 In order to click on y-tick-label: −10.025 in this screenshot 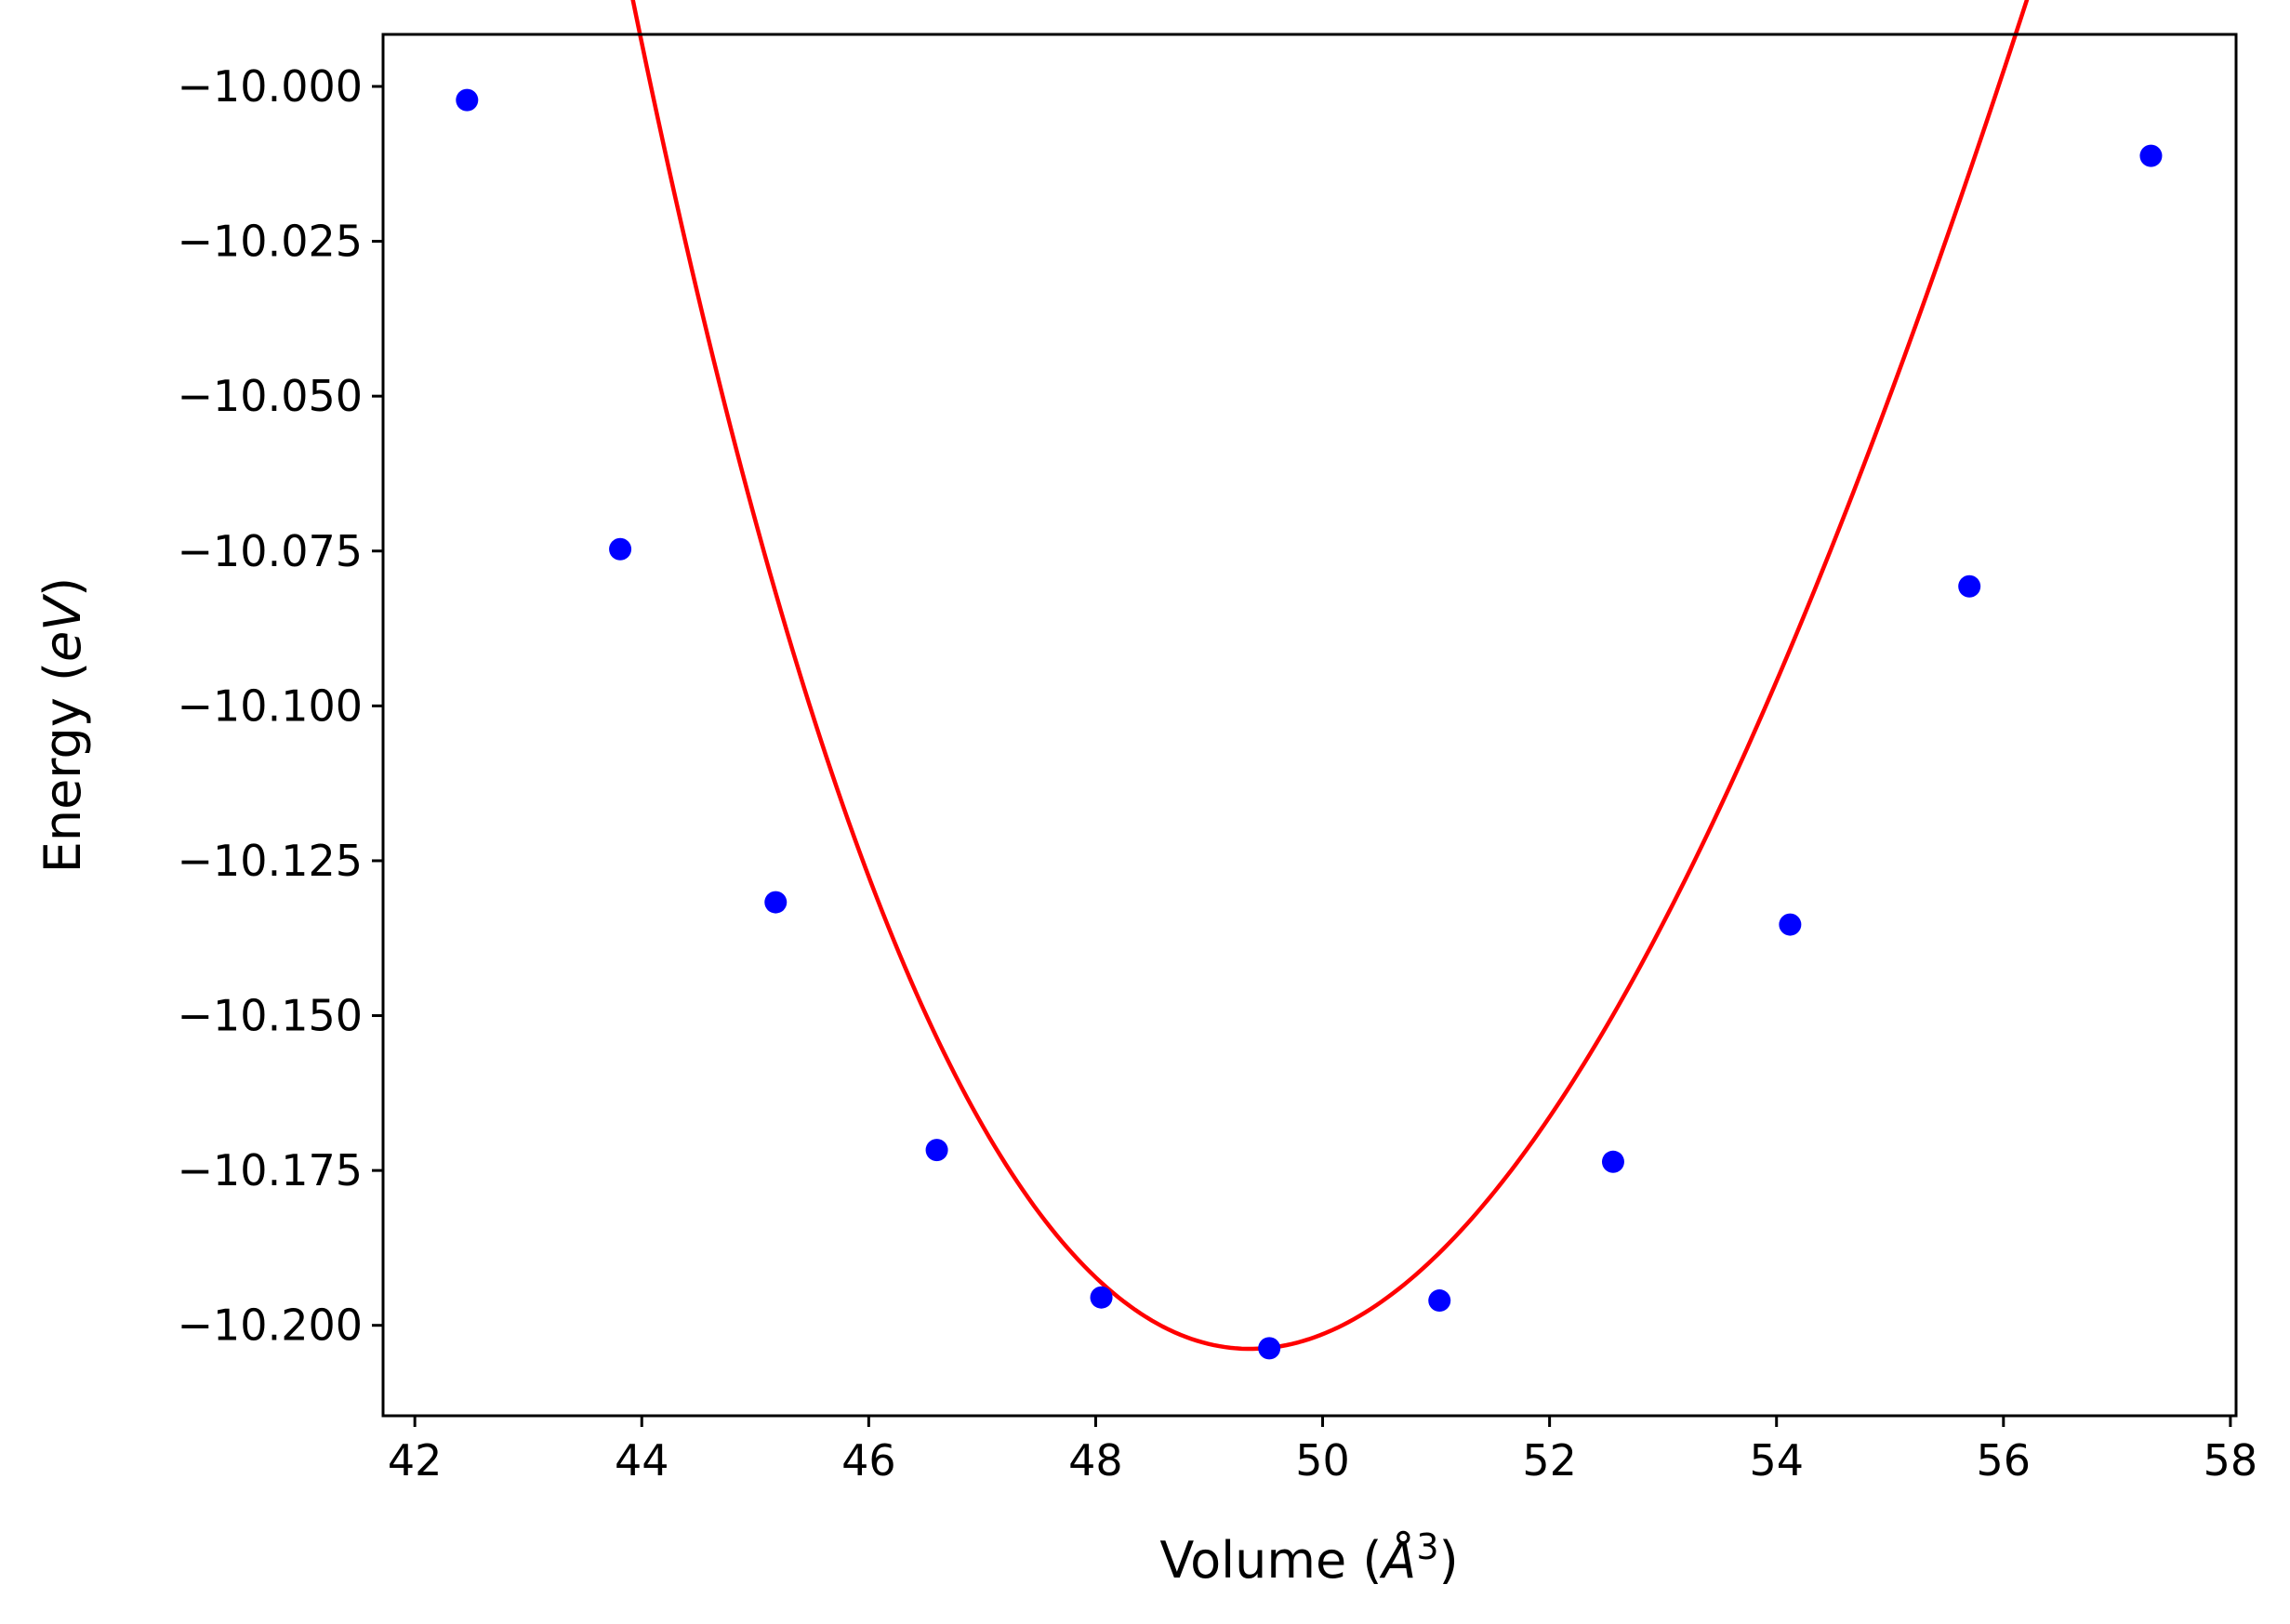, I will do `click(271, 242)`.